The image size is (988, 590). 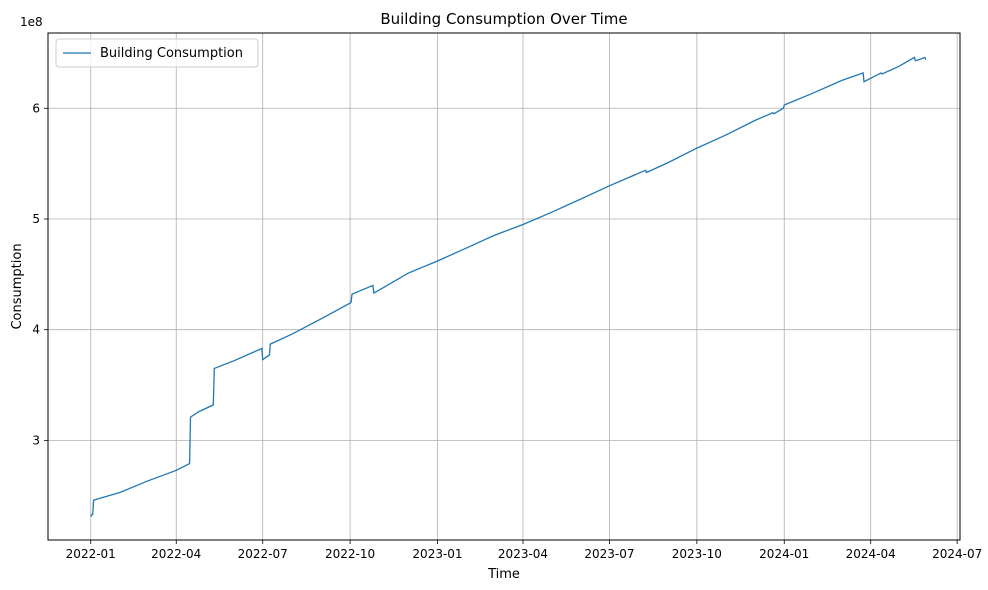 What do you see at coordinates (871, 554) in the screenshot?
I see `x-tick-label: 2024-04` at bounding box center [871, 554].